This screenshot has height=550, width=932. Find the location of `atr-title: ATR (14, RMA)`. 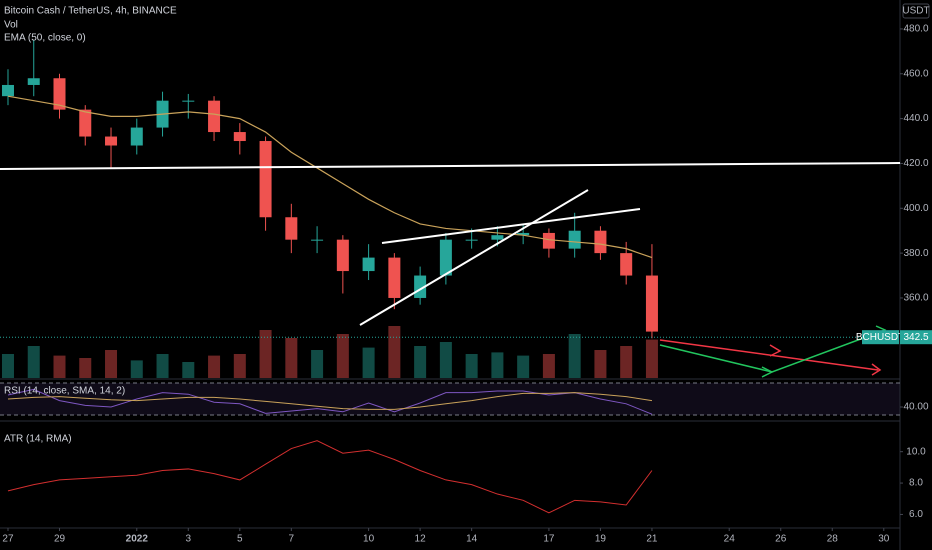

atr-title: ATR (14, RMA) is located at coordinates (38, 439).